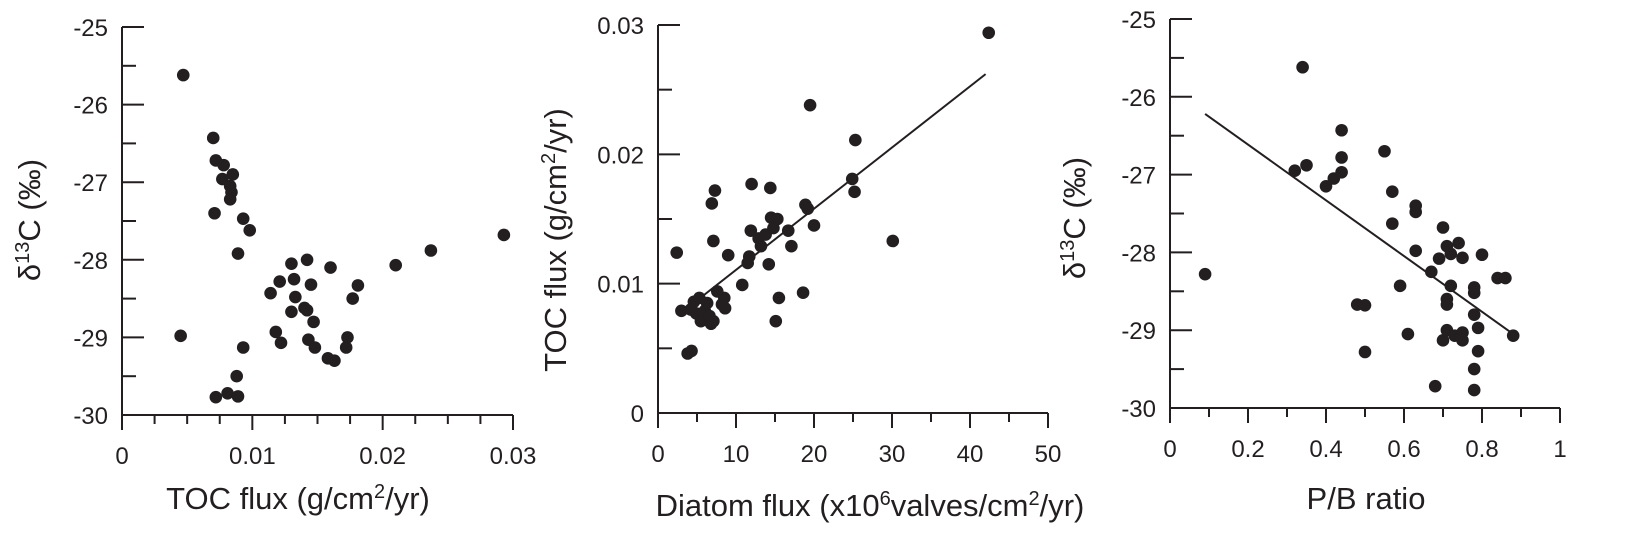  What do you see at coordinates (90, 261) in the screenshot?
I see `y-tick-label: -28` at bounding box center [90, 261].